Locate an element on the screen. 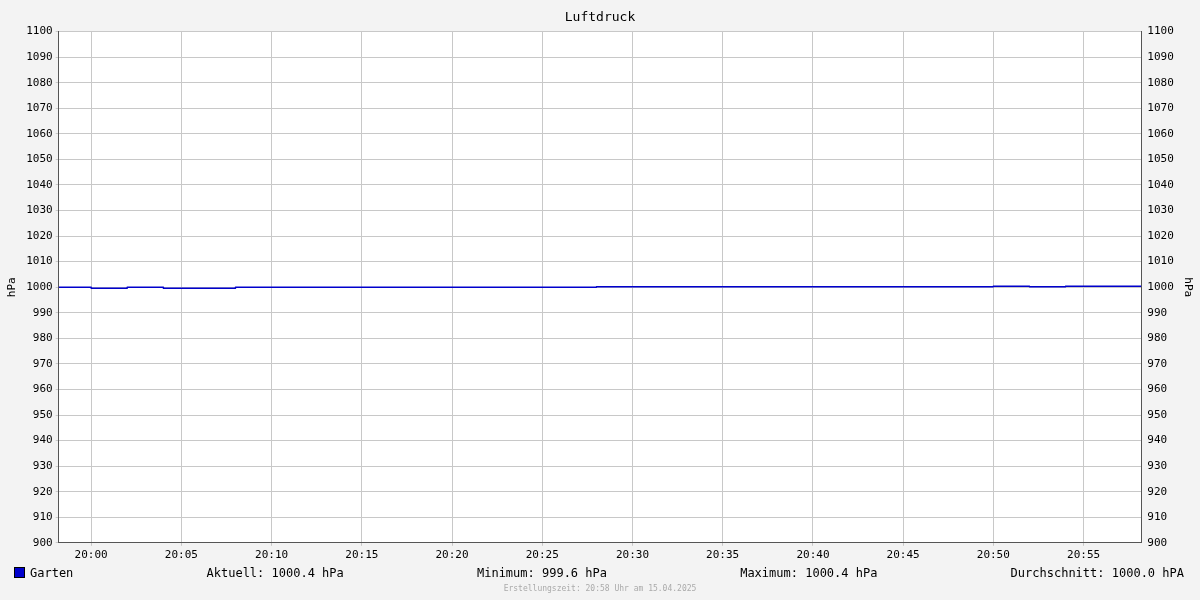  y-tick-label: 910 is located at coordinates (42, 517).